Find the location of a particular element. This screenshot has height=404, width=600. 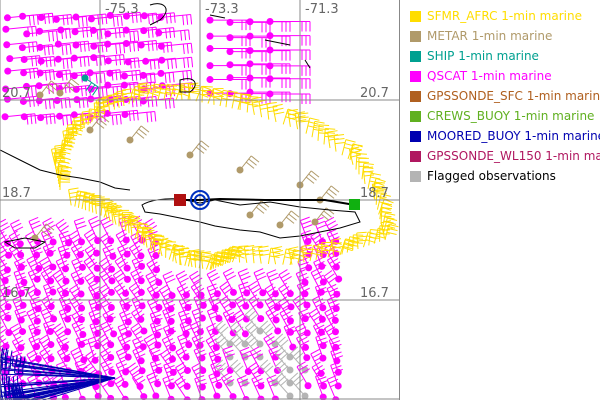

legend-item: CREWS_BUOY 1-min marine is located at coordinates (502, 116).